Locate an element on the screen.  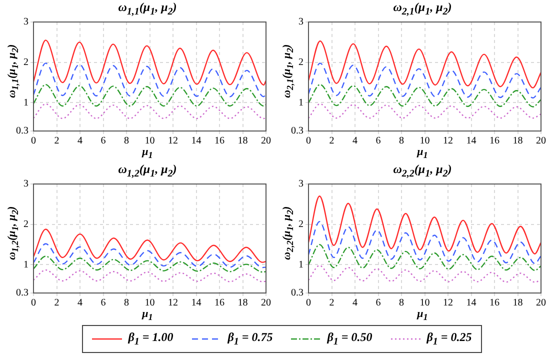
legend-label: β$_{1}$ = 0.75 is located at coordinates (250, 339).